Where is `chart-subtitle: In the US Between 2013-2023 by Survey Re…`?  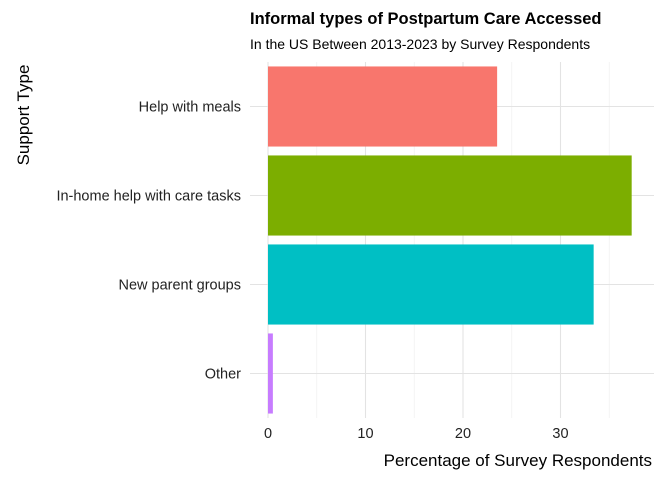
chart-subtitle: In the US Between 2013-2023 by Survey Re… is located at coordinates (420, 44).